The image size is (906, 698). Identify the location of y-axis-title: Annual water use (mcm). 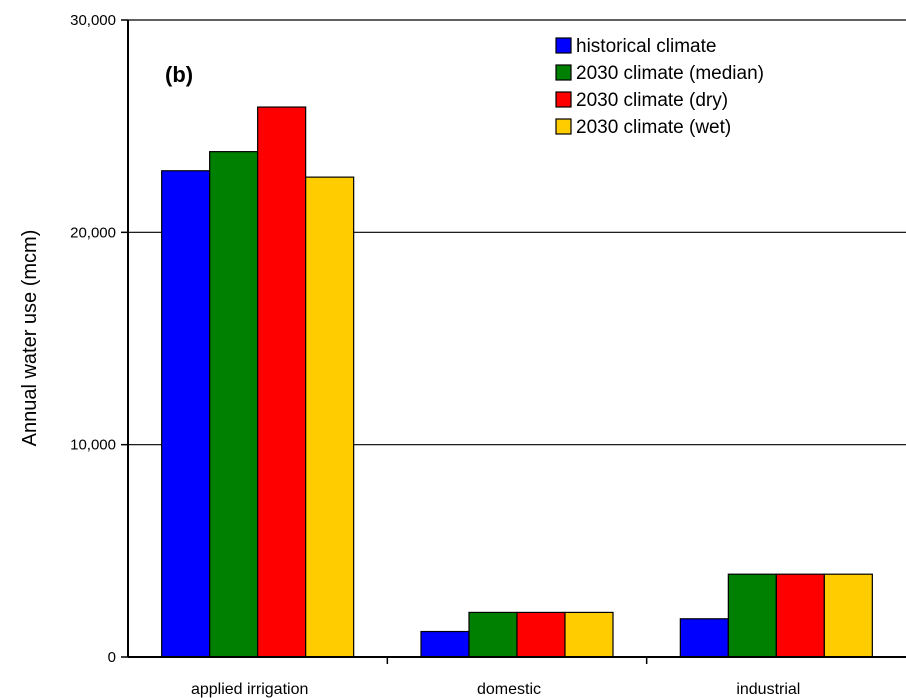
(30, 338).